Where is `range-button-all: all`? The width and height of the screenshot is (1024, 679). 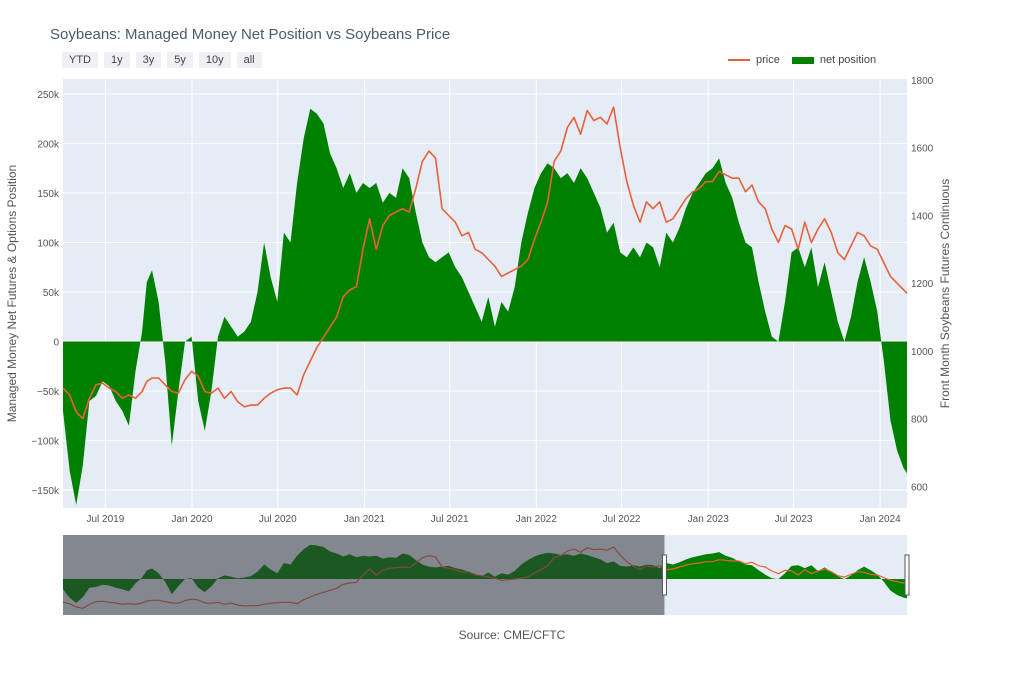 range-button-all: all is located at coordinates (249, 60).